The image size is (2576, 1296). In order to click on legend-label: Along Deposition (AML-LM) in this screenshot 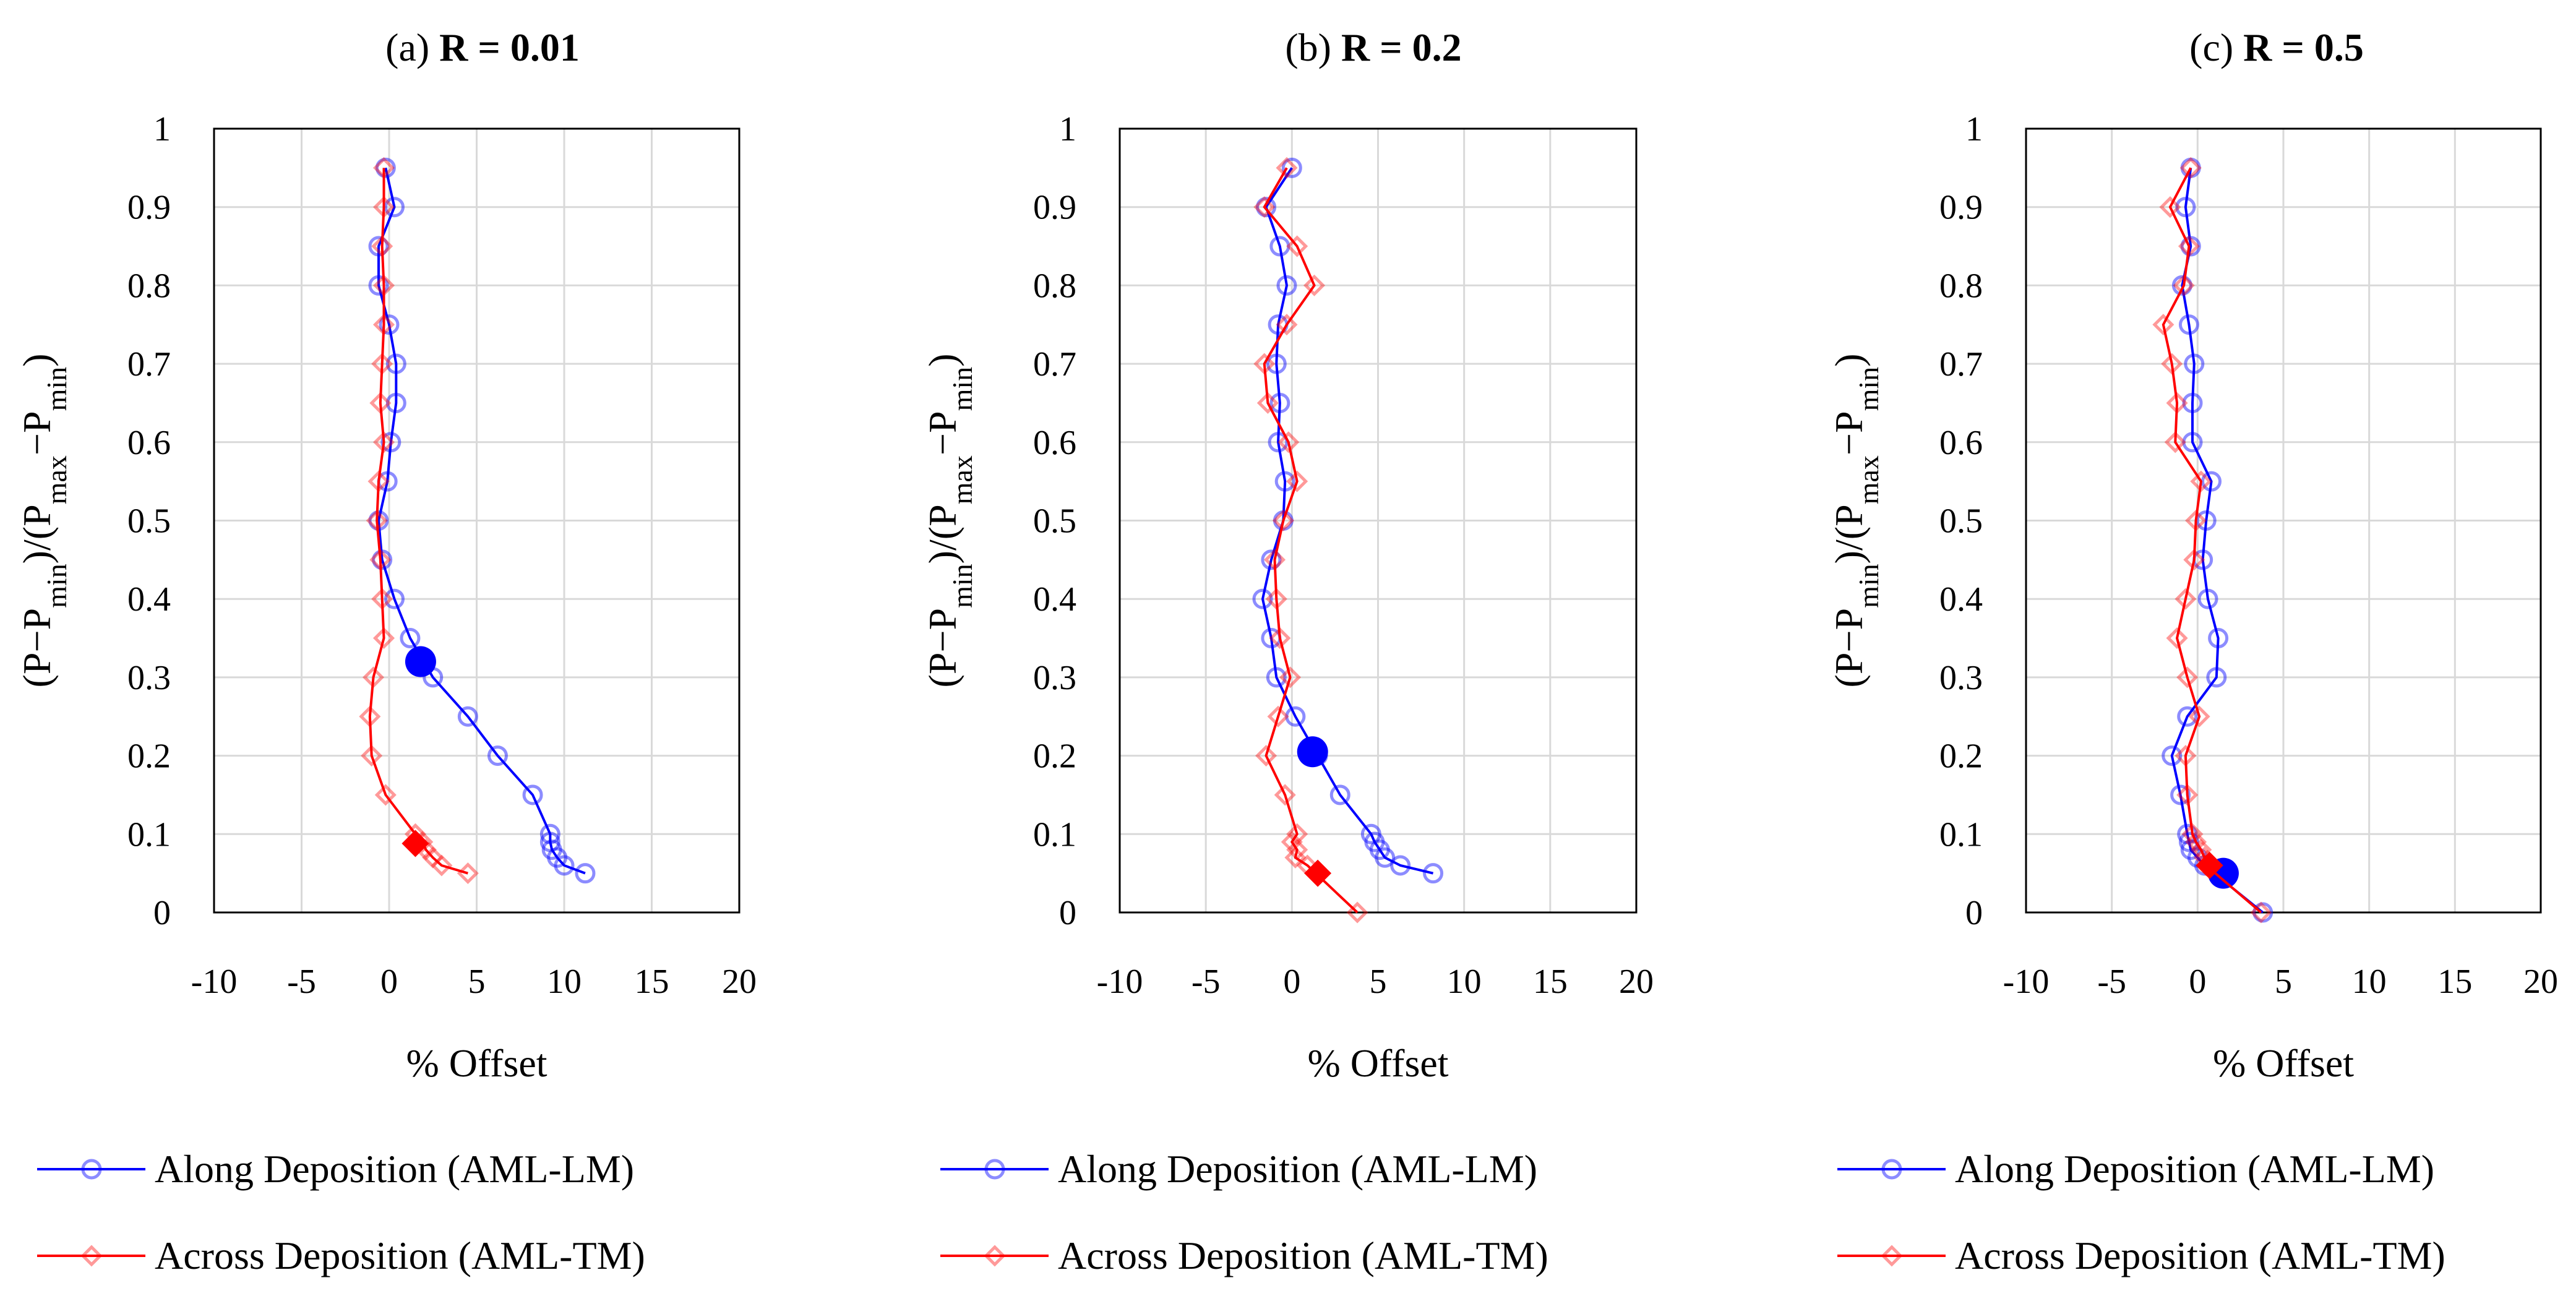, I will do `click(2194, 1169)`.